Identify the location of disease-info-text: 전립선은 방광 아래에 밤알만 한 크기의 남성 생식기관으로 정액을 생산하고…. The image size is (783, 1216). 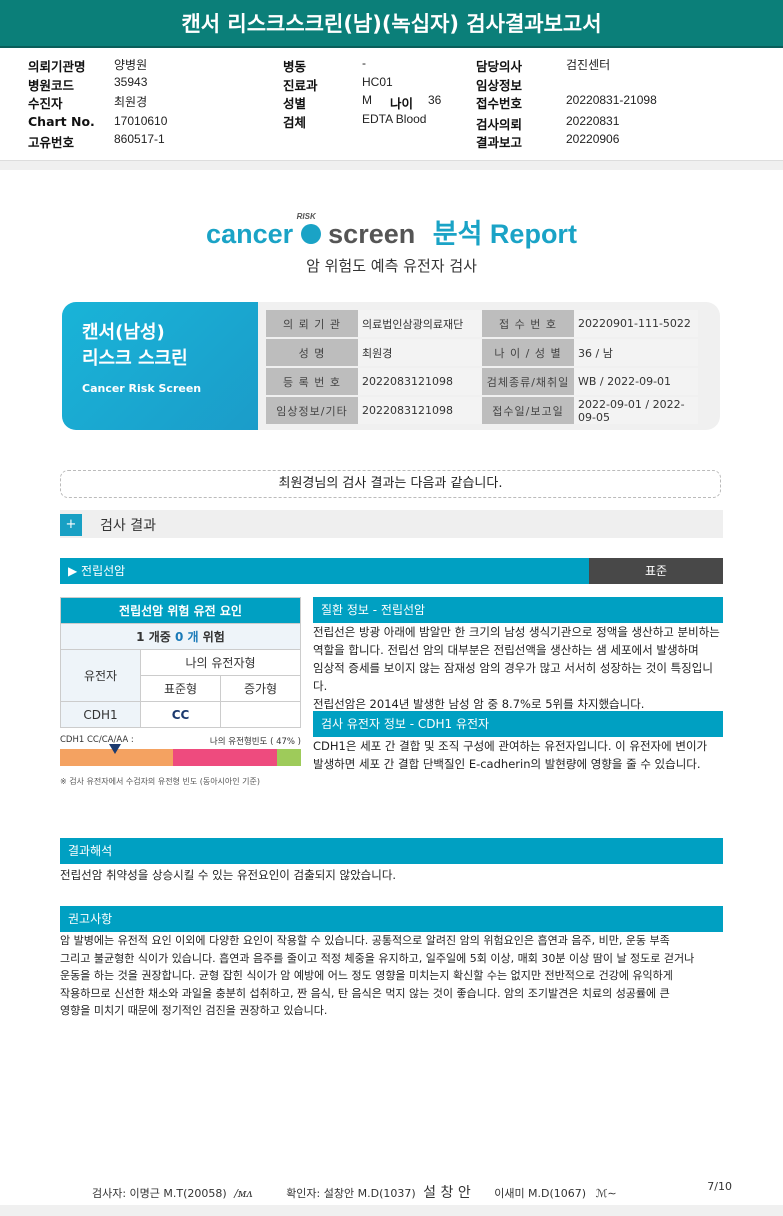
(518, 668).